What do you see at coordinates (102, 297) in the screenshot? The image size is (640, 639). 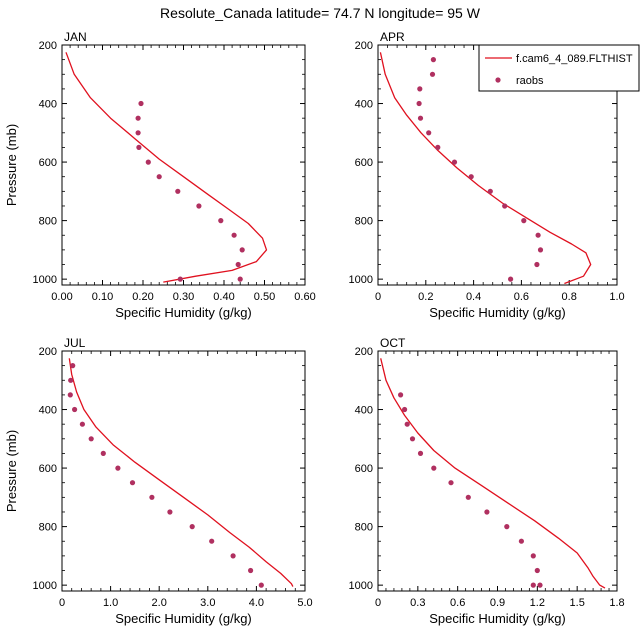 I see `x-tick-label: 0.10` at bounding box center [102, 297].